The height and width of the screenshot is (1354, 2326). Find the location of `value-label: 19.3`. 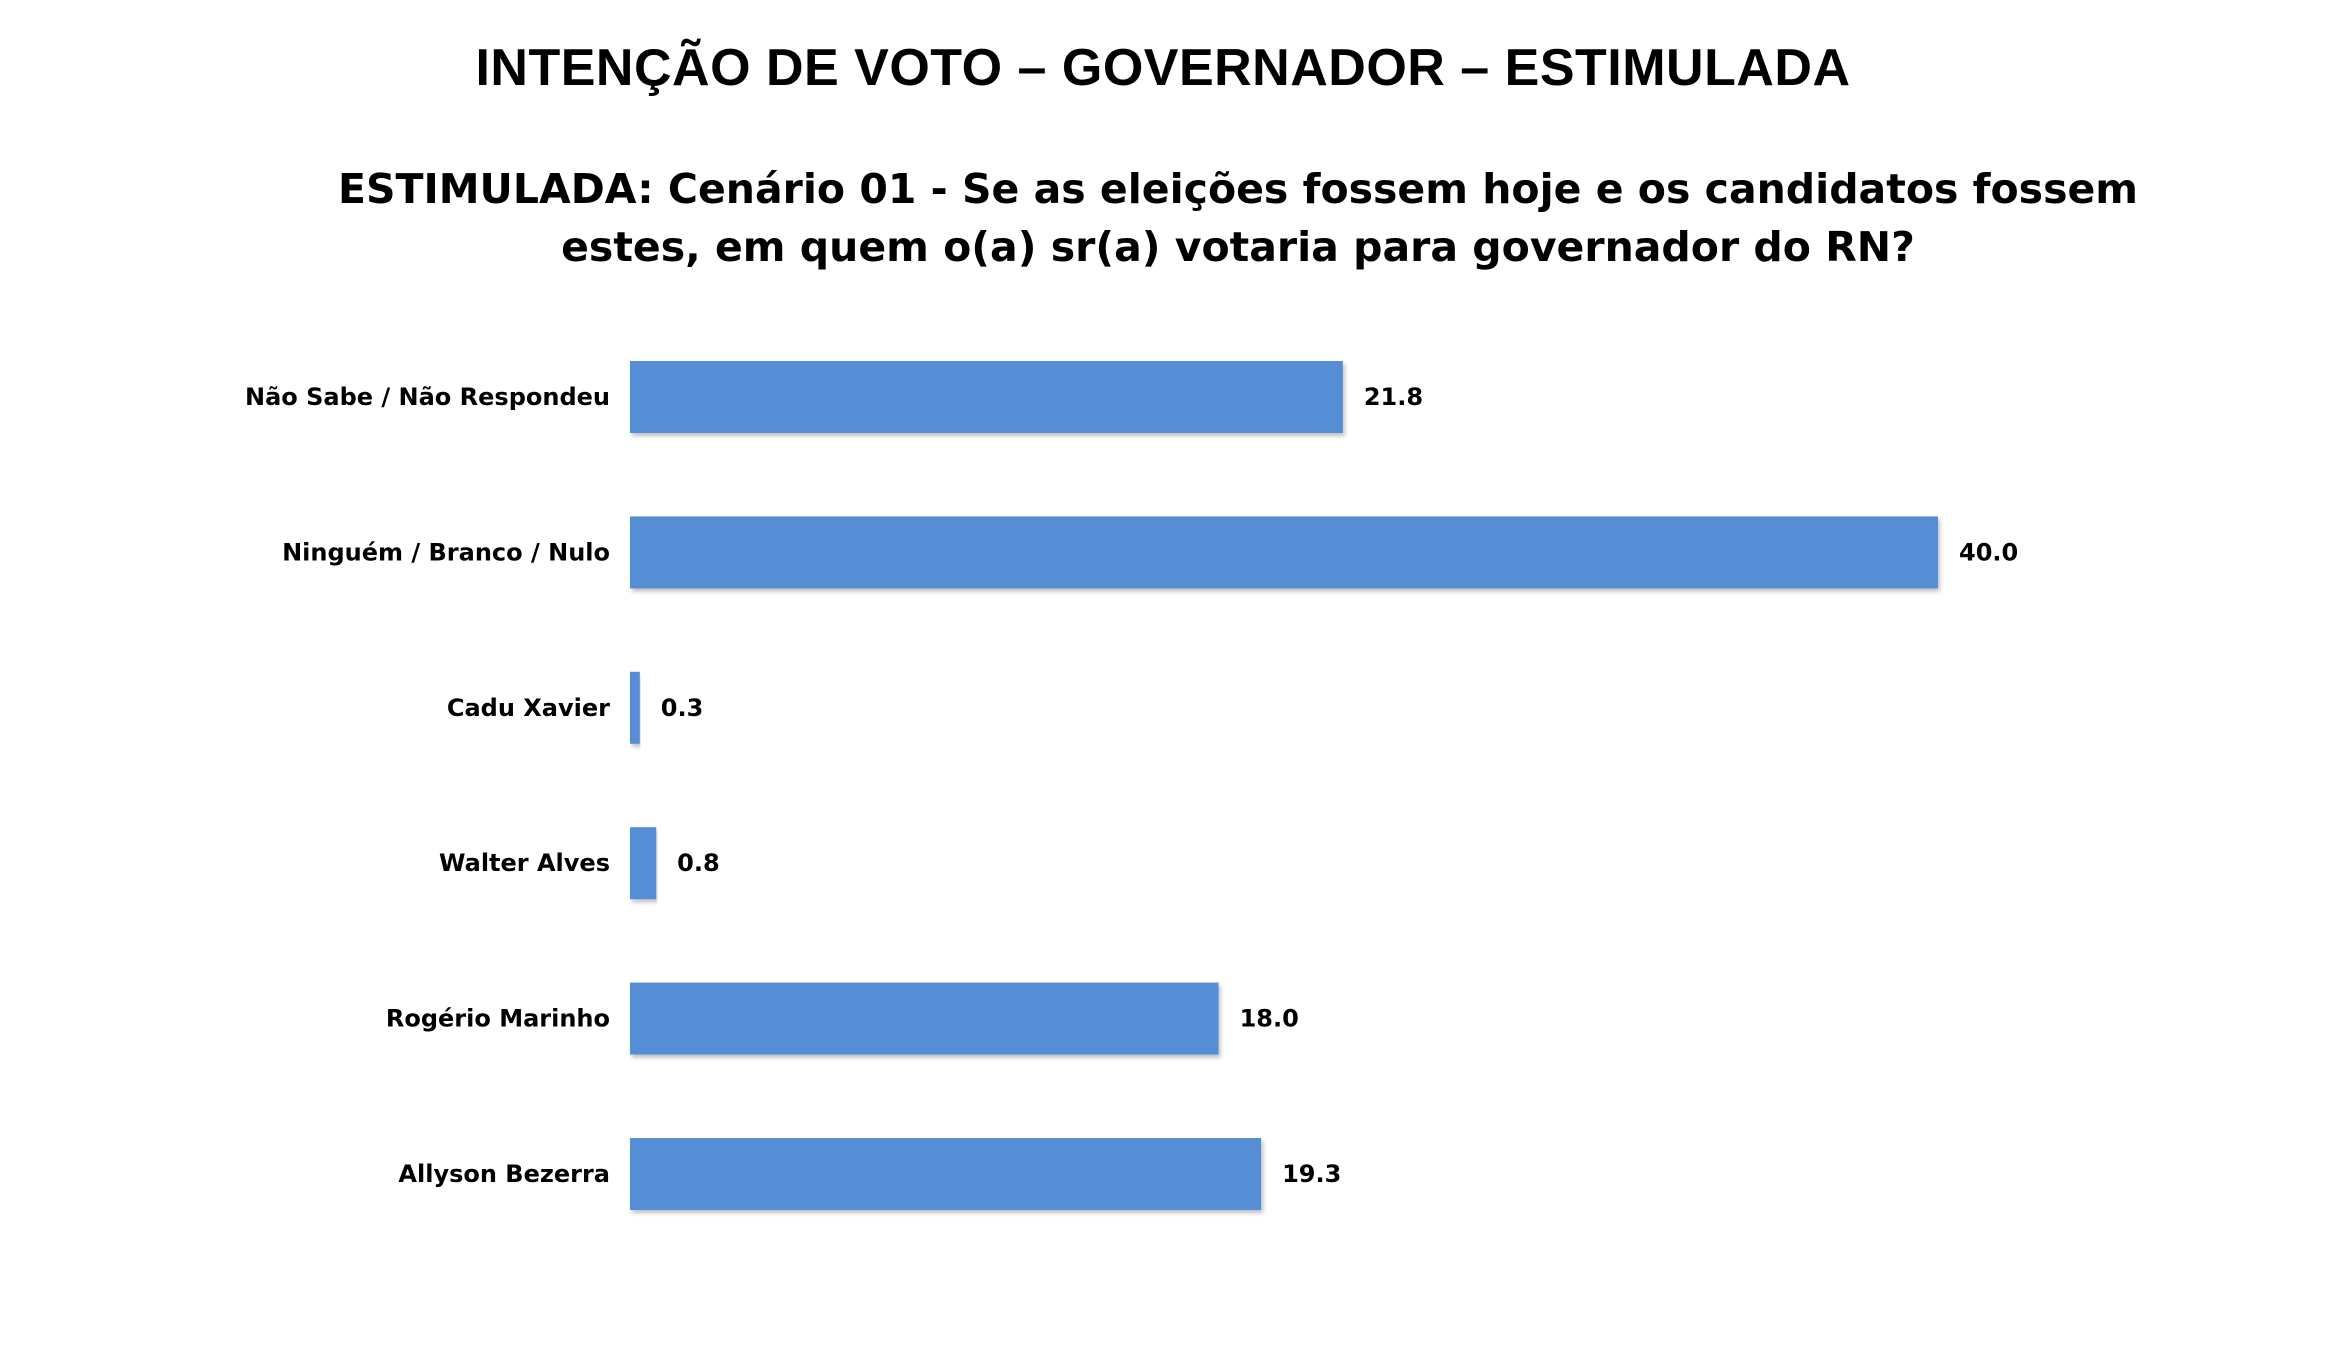

value-label: 19.3 is located at coordinates (1311, 1174).